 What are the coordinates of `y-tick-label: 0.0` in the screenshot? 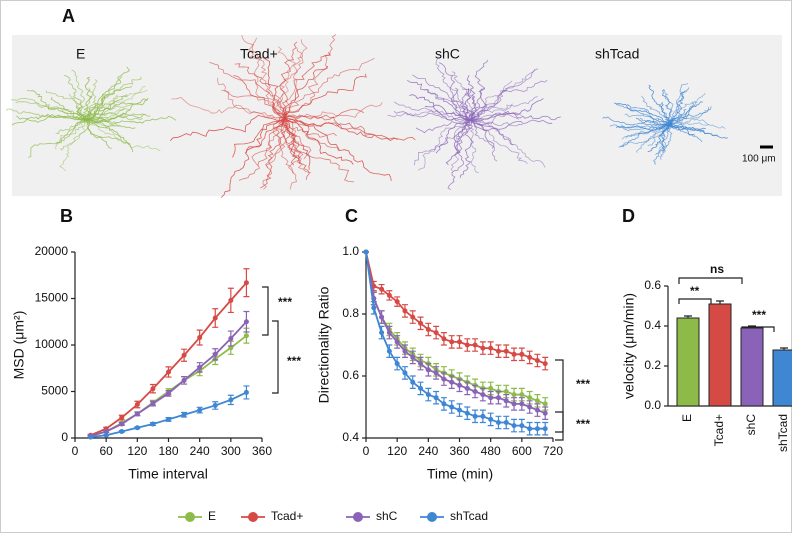 It's located at (652, 405).